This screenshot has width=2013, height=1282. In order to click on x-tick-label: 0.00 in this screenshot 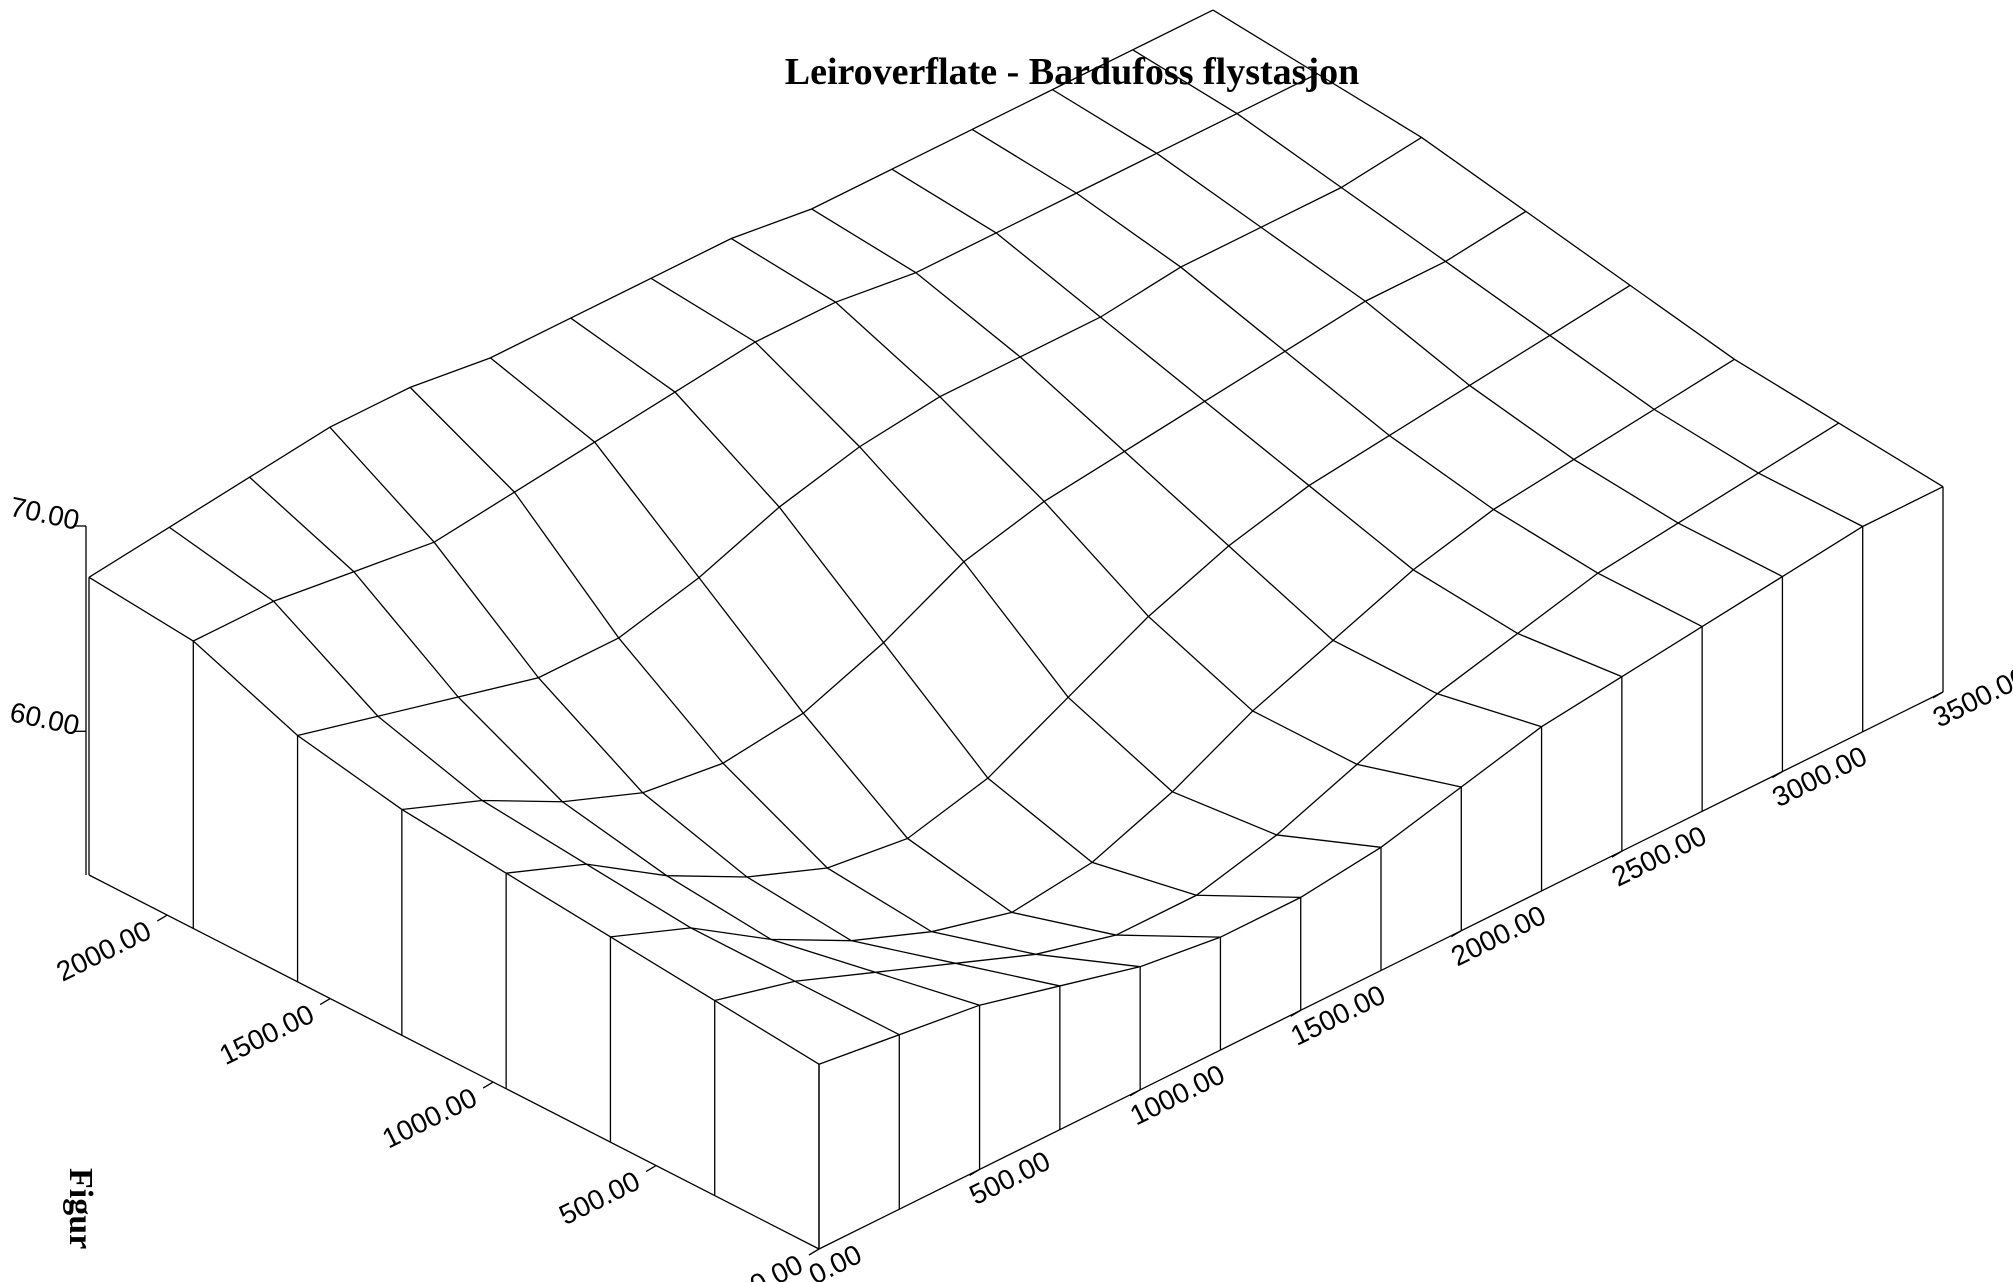, I will do `click(835, 1260)`.